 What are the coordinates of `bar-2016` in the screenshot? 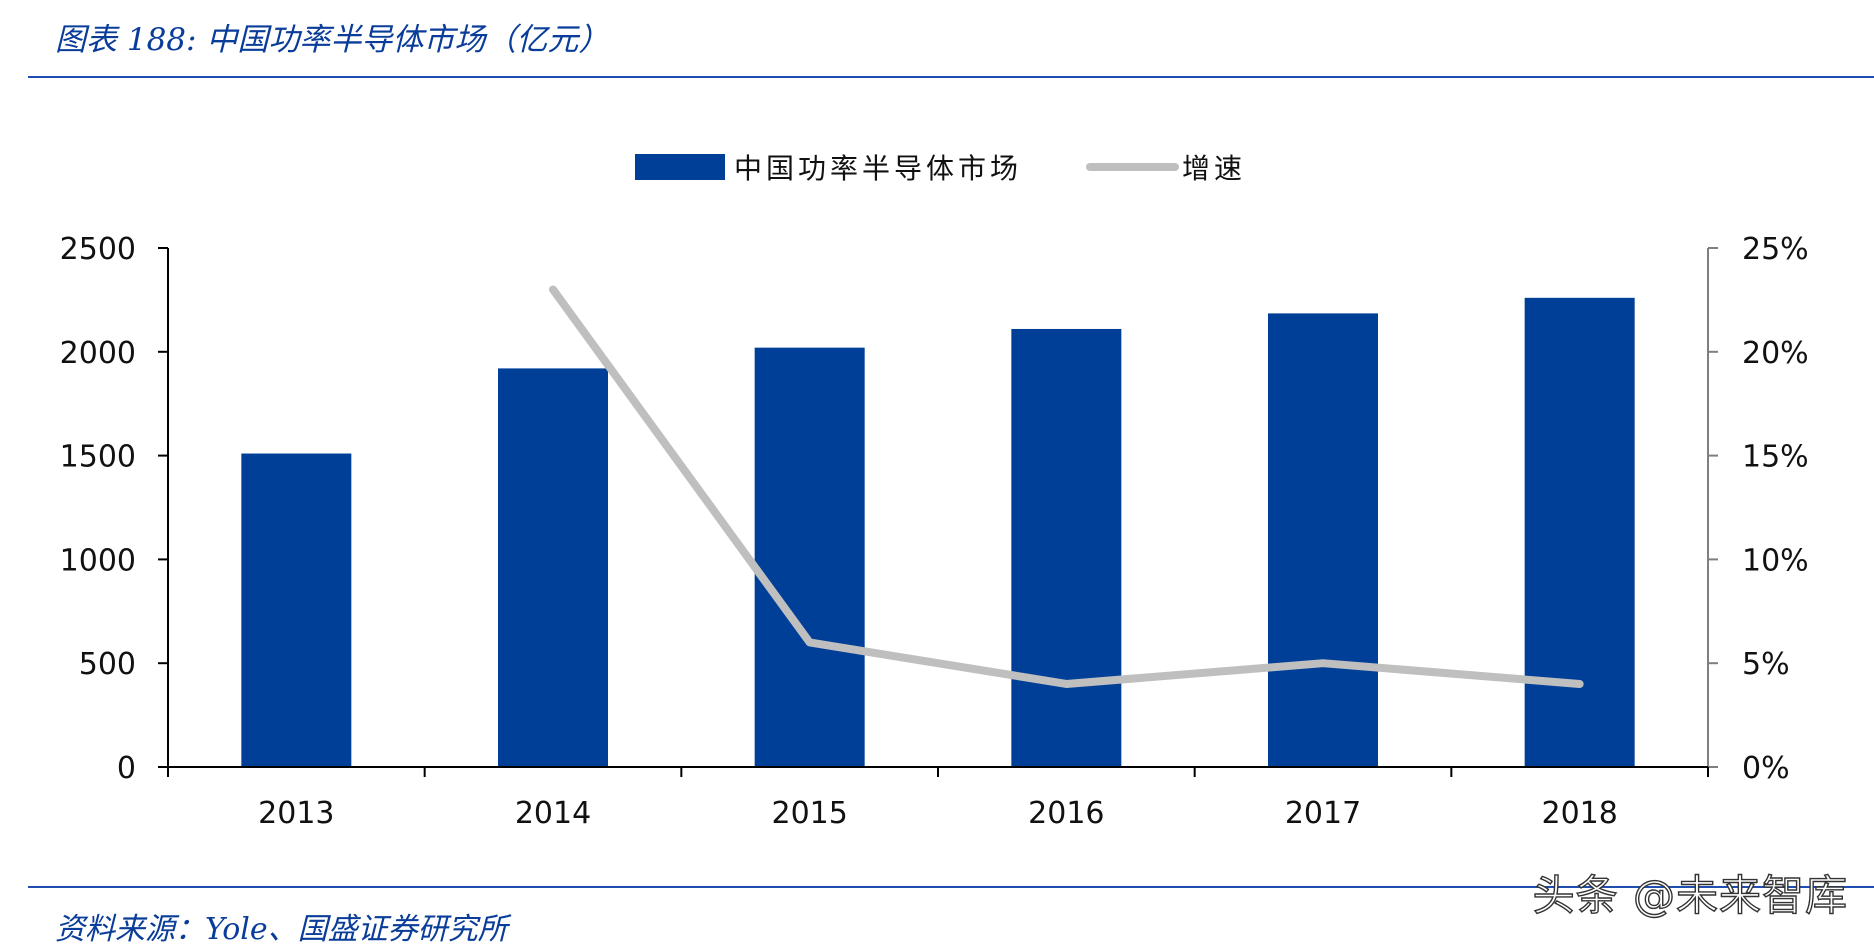 It's located at (1066, 547).